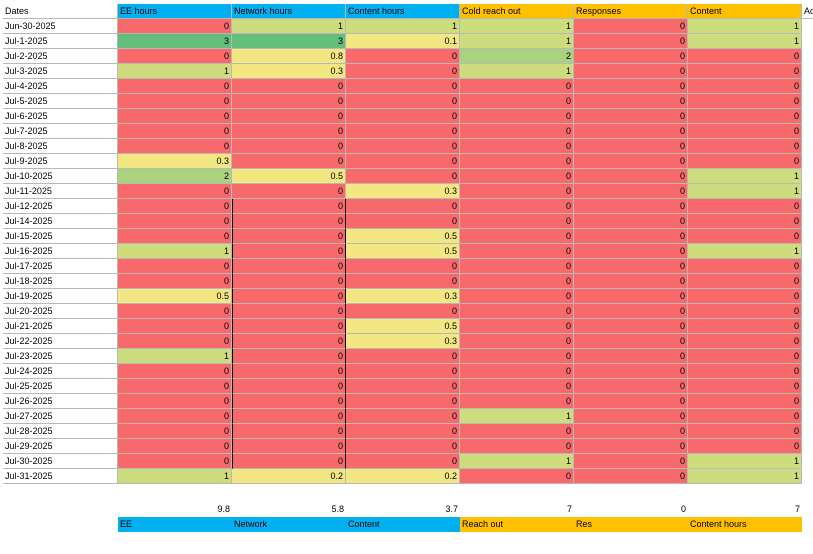  Describe the element at coordinates (403, 41) in the screenshot. I see `content-hours-cell: 0.1` at that location.